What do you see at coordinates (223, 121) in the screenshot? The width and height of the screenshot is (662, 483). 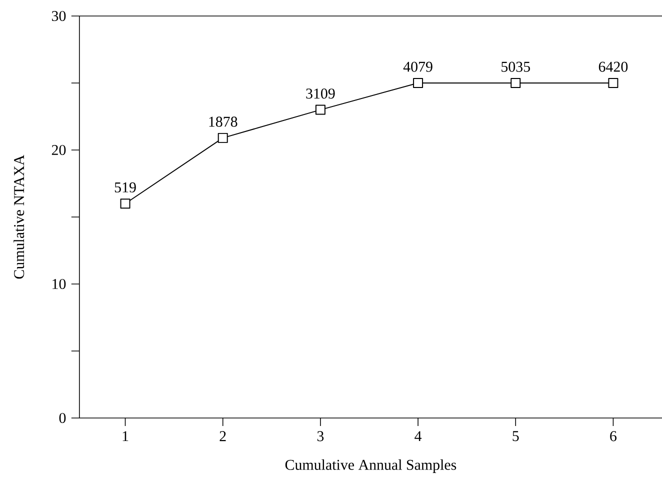 I see `annotation: 1878` at bounding box center [223, 121].